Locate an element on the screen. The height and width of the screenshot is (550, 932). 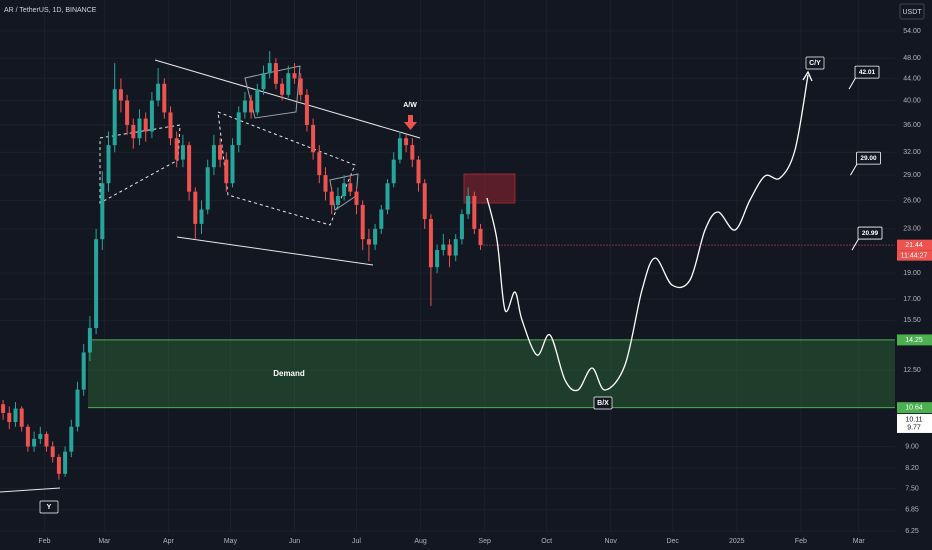
target-label: 42.01 is located at coordinates (867, 72).